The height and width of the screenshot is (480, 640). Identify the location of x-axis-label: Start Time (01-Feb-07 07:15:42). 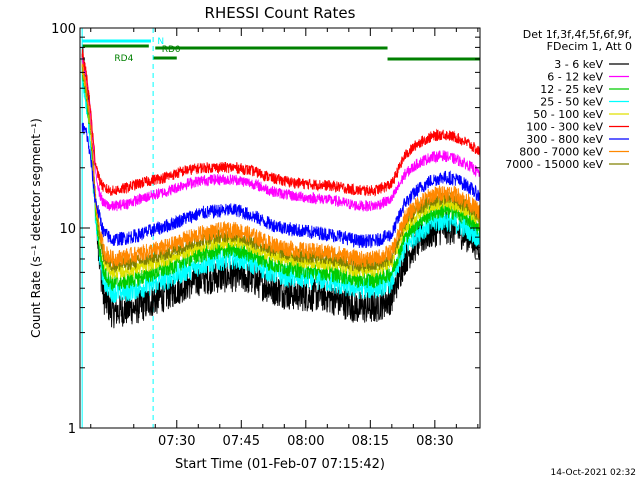
(280, 464).